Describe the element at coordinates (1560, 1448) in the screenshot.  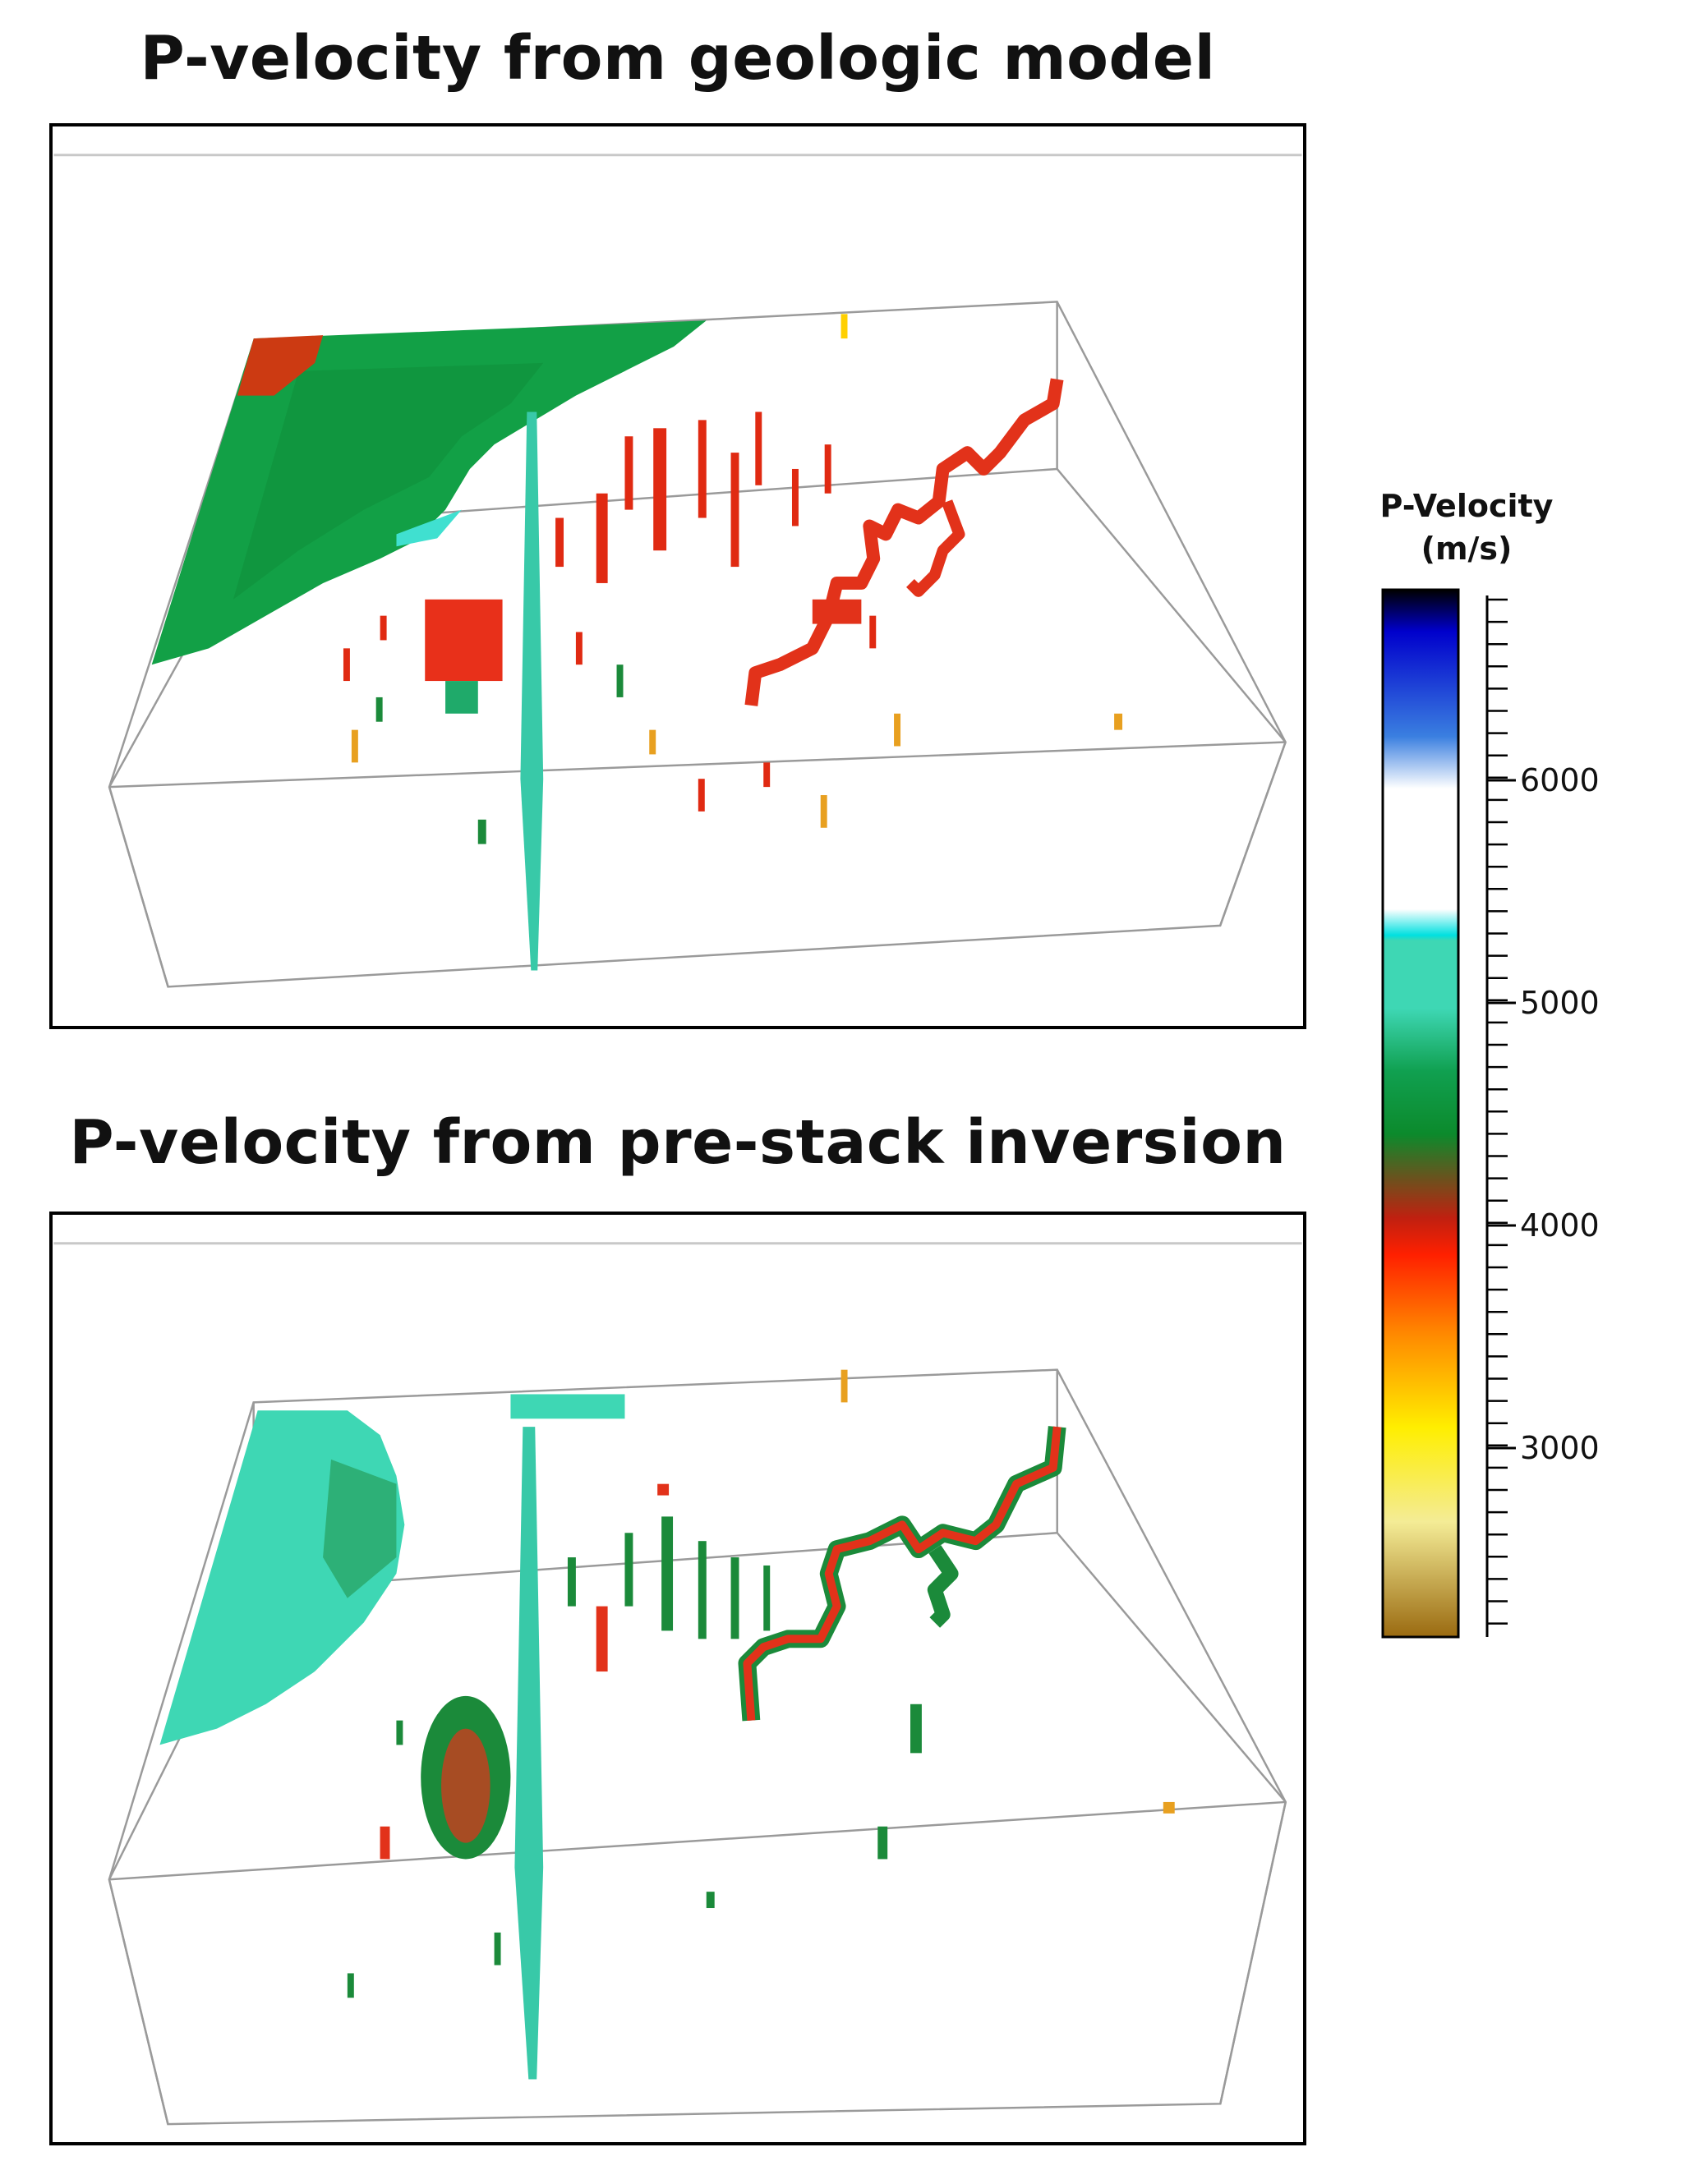
I see `colorbar-tick-label: 3000` at that location.